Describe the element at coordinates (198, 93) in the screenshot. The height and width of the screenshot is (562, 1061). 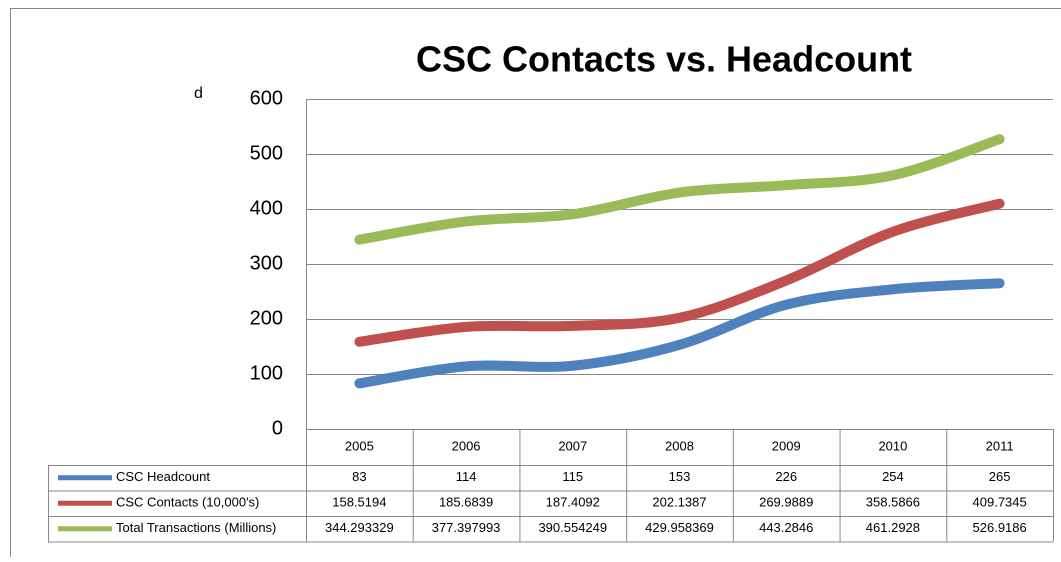
I see `annotation: d` at that location.